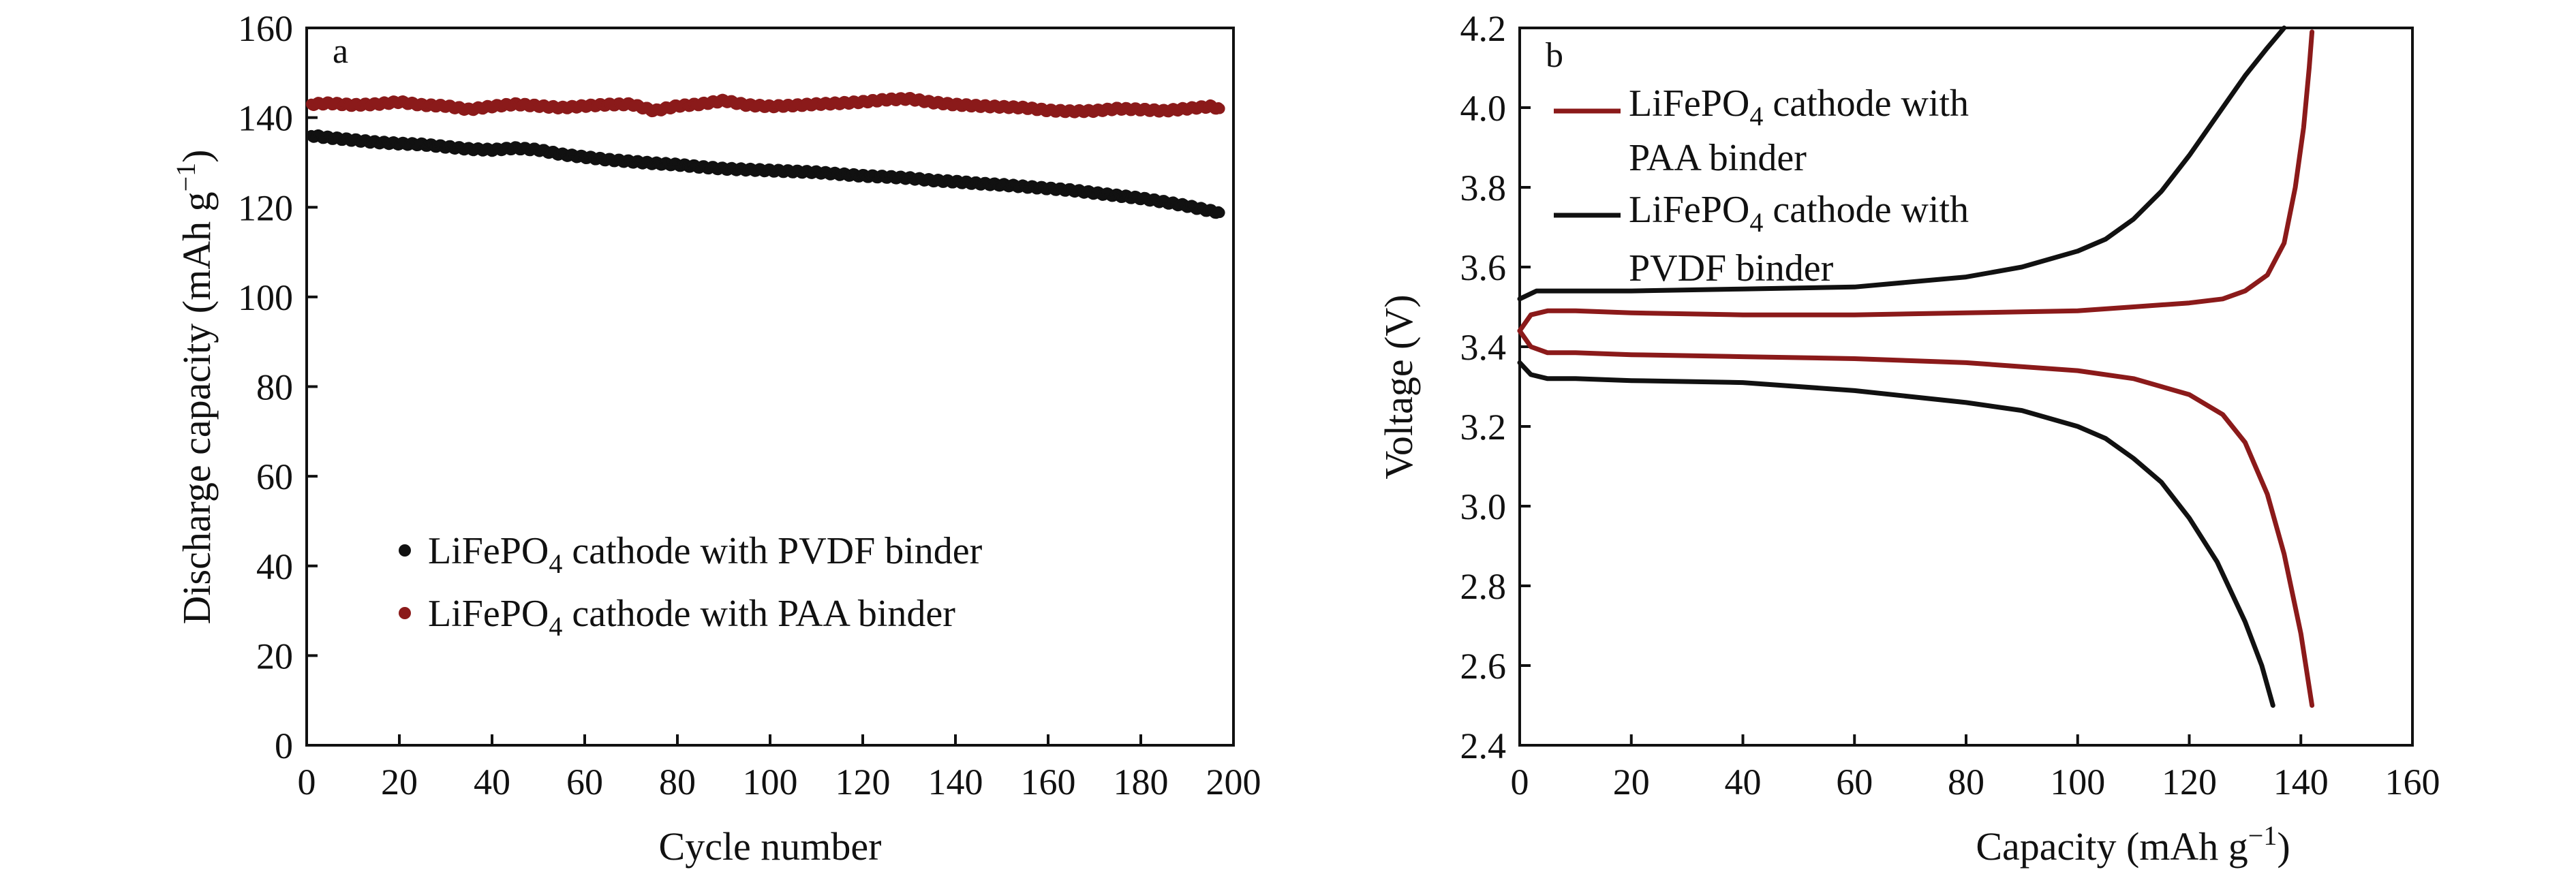 Image resolution: width=2576 pixels, height=874 pixels. Describe the element at coordinates (1756, 116) in the screenshot. I see `legend-label-b-paa-sub: 4` at that location.